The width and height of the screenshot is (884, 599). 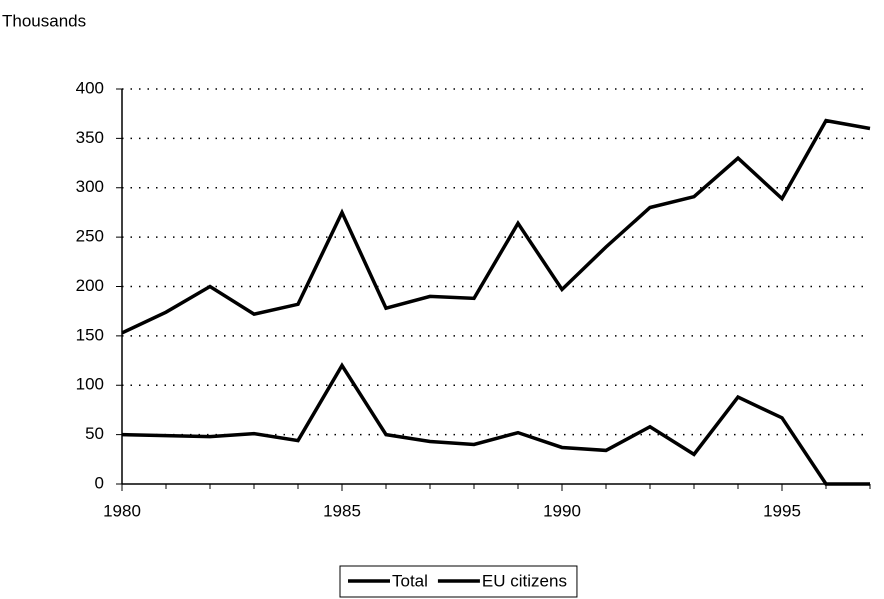 I want to click on y-tick-label: 300, so click(x=90, y=186).